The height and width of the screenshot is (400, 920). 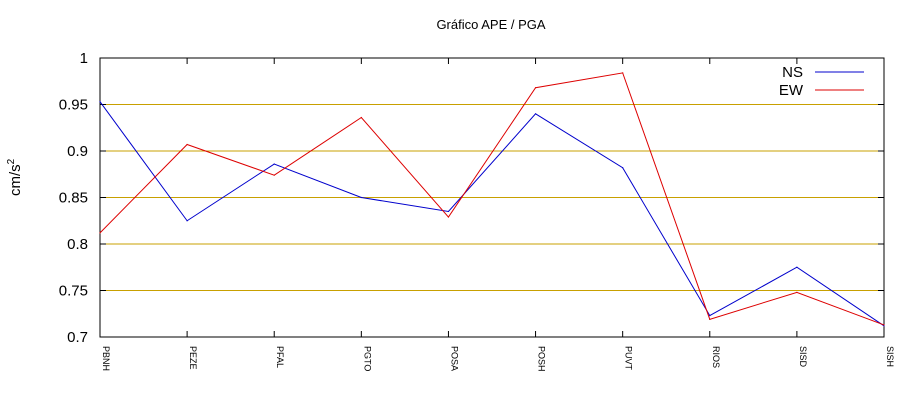 What do you see at coordinates (542, 359) in the screenshot?
I see `x-tick-label: POSH` at bounding box center [542, 359].